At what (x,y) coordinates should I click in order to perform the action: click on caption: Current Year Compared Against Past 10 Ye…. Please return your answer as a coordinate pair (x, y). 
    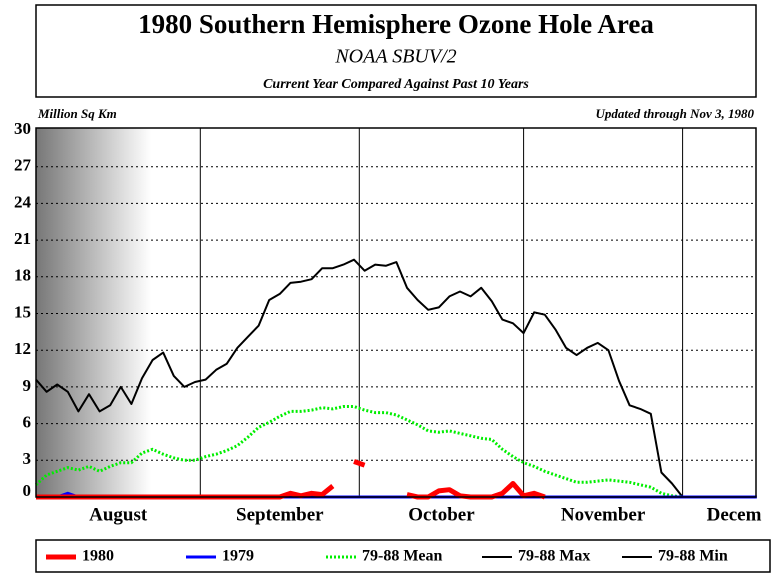
    Looking at the image, I should click on (396, 84).